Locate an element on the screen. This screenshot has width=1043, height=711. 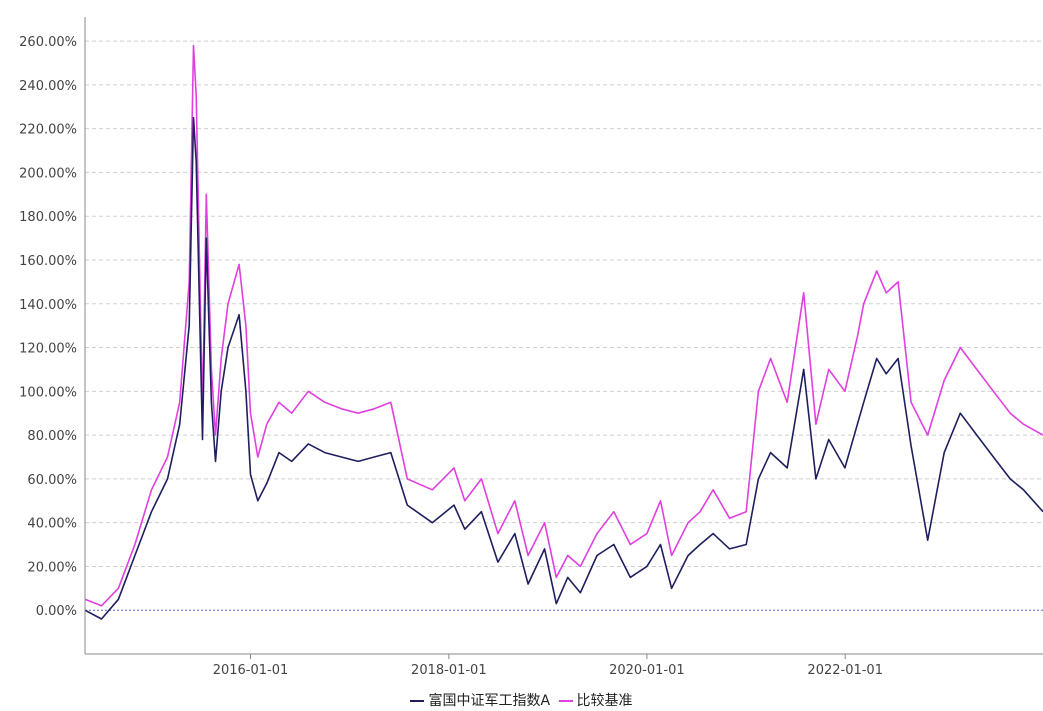
y-tick-label: 260.00% is located at coordinates (48, 42).